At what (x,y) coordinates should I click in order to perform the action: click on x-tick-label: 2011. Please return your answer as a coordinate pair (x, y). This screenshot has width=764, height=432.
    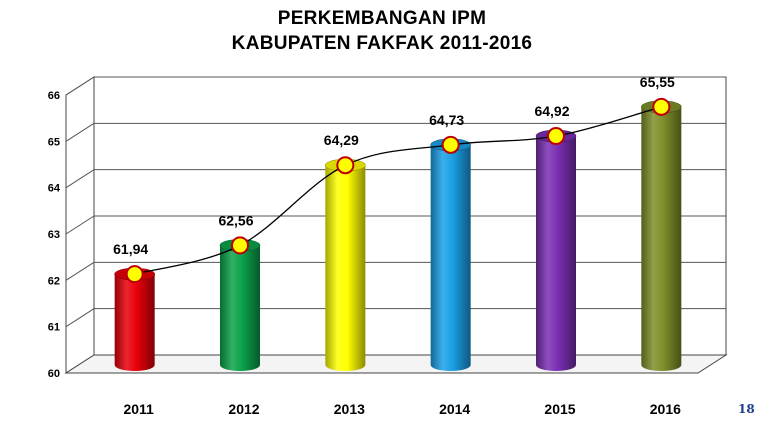
    Looking at the image, I should click on (138, 409).